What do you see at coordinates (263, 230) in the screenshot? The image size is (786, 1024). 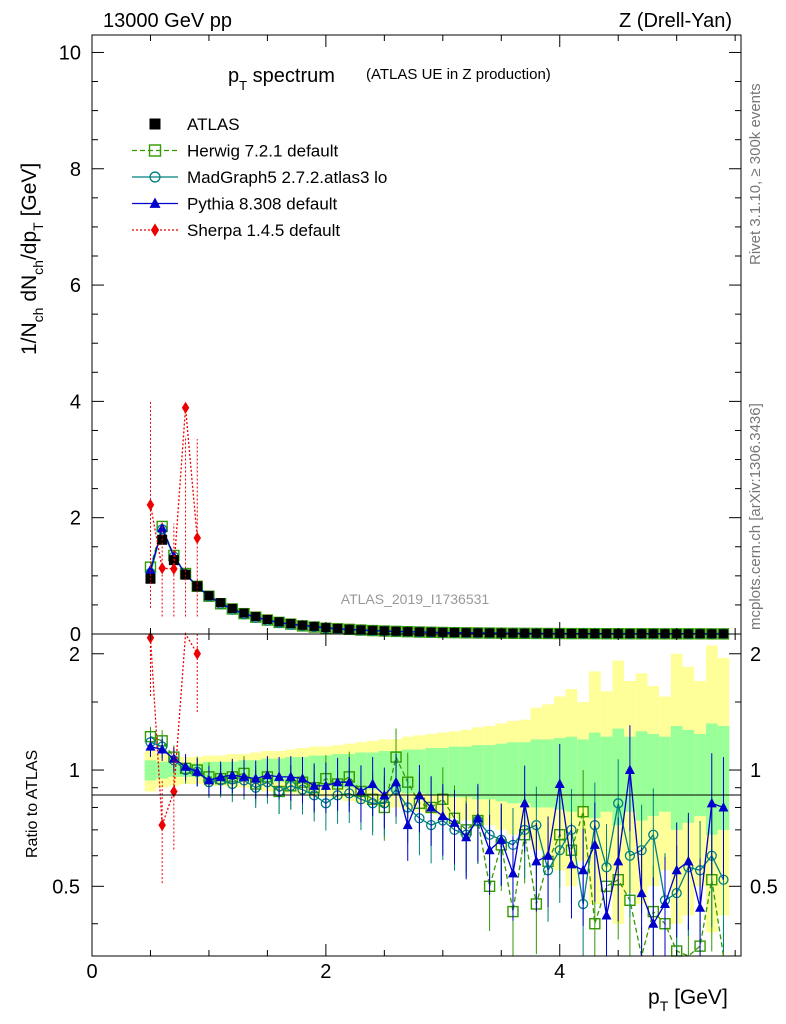 I see `legend-label: Sherpa 1.4.5 default` at bounding box center [263, 230].